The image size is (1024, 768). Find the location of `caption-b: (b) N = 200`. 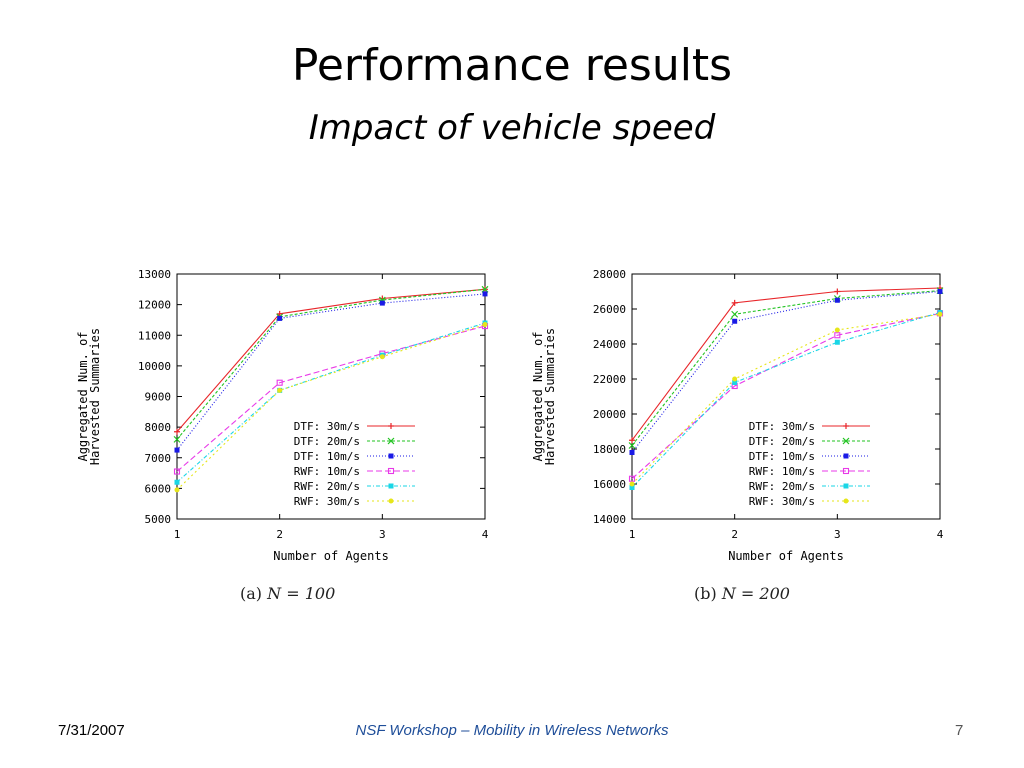

caption-b: (b) N = 200 is located at coordinates (742, 593).